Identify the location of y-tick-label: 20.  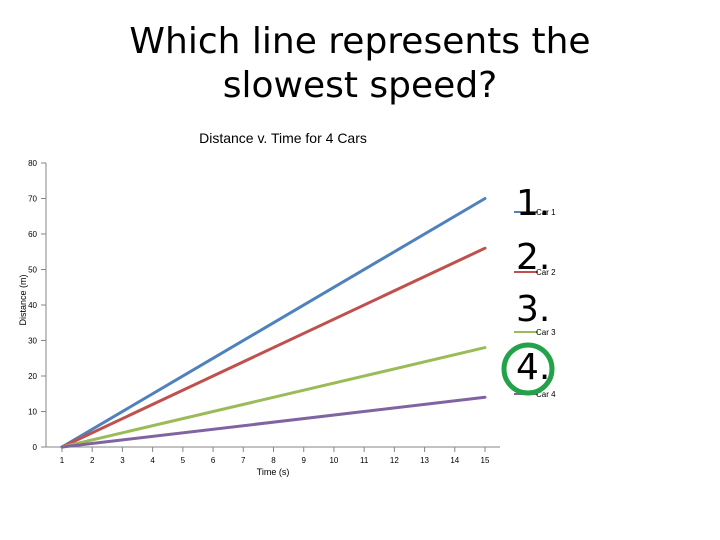
(32, 376).